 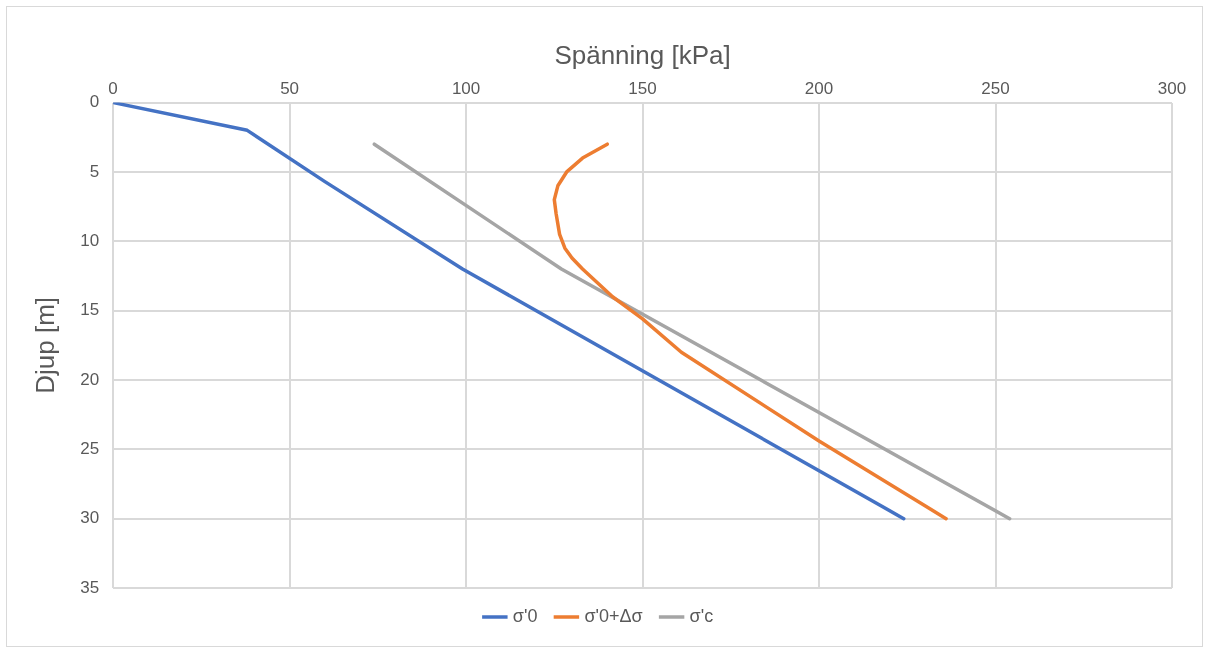 What do you see at coordinates (90, 518) in the screenshot?
I see `y-tick-label: 30` at bounding box center [90, 518].